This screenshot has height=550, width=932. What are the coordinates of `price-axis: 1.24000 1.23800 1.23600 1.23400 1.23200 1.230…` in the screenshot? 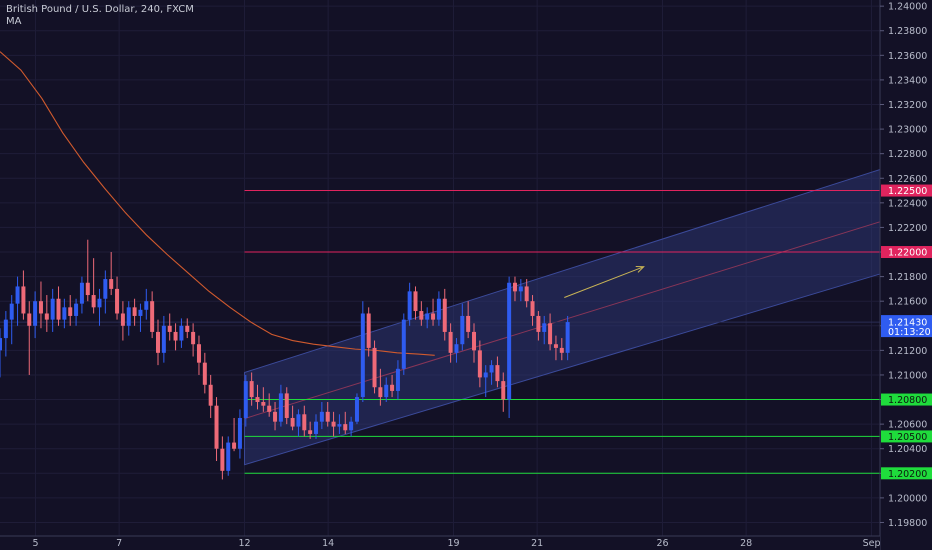 It's located at (905, 275).